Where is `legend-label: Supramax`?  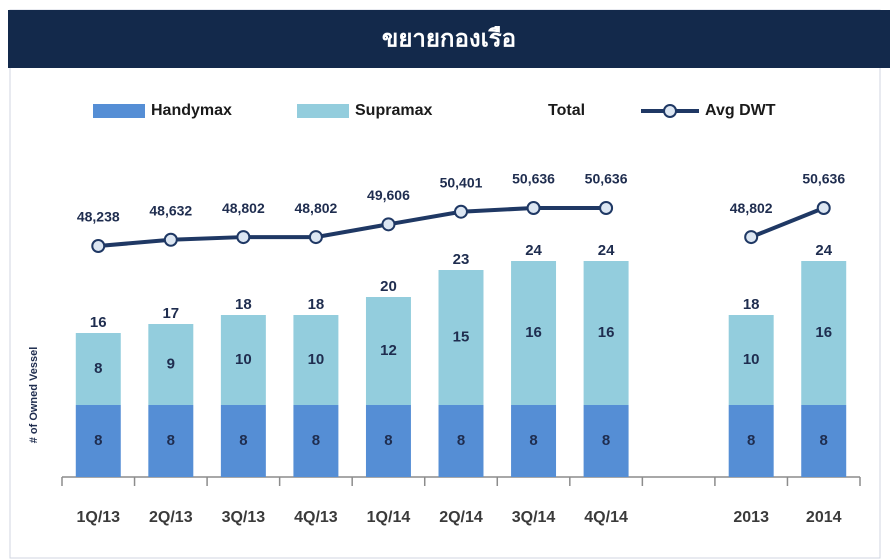
legend-label: Supramax is located at coordinates (393, 110).